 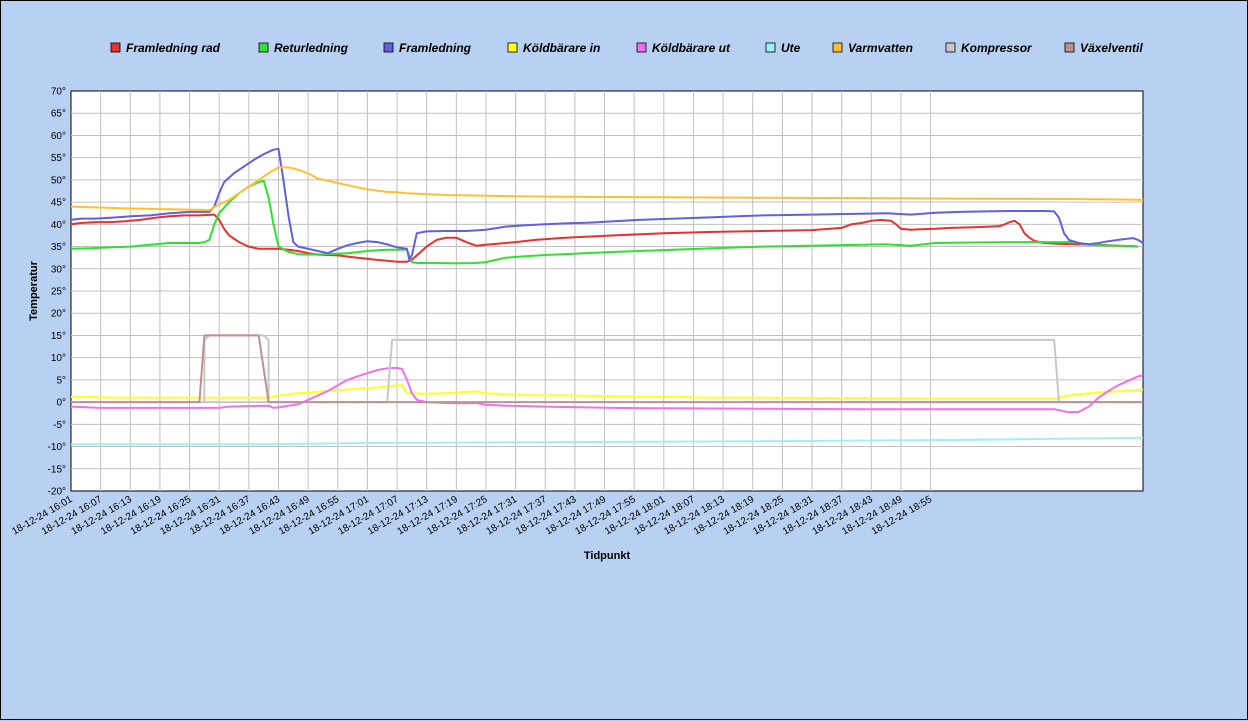 What do you see at coordinates (173, 48) in the screenshot?
I see `legend-label: Framledning rad` at bounding box center [173, 48].